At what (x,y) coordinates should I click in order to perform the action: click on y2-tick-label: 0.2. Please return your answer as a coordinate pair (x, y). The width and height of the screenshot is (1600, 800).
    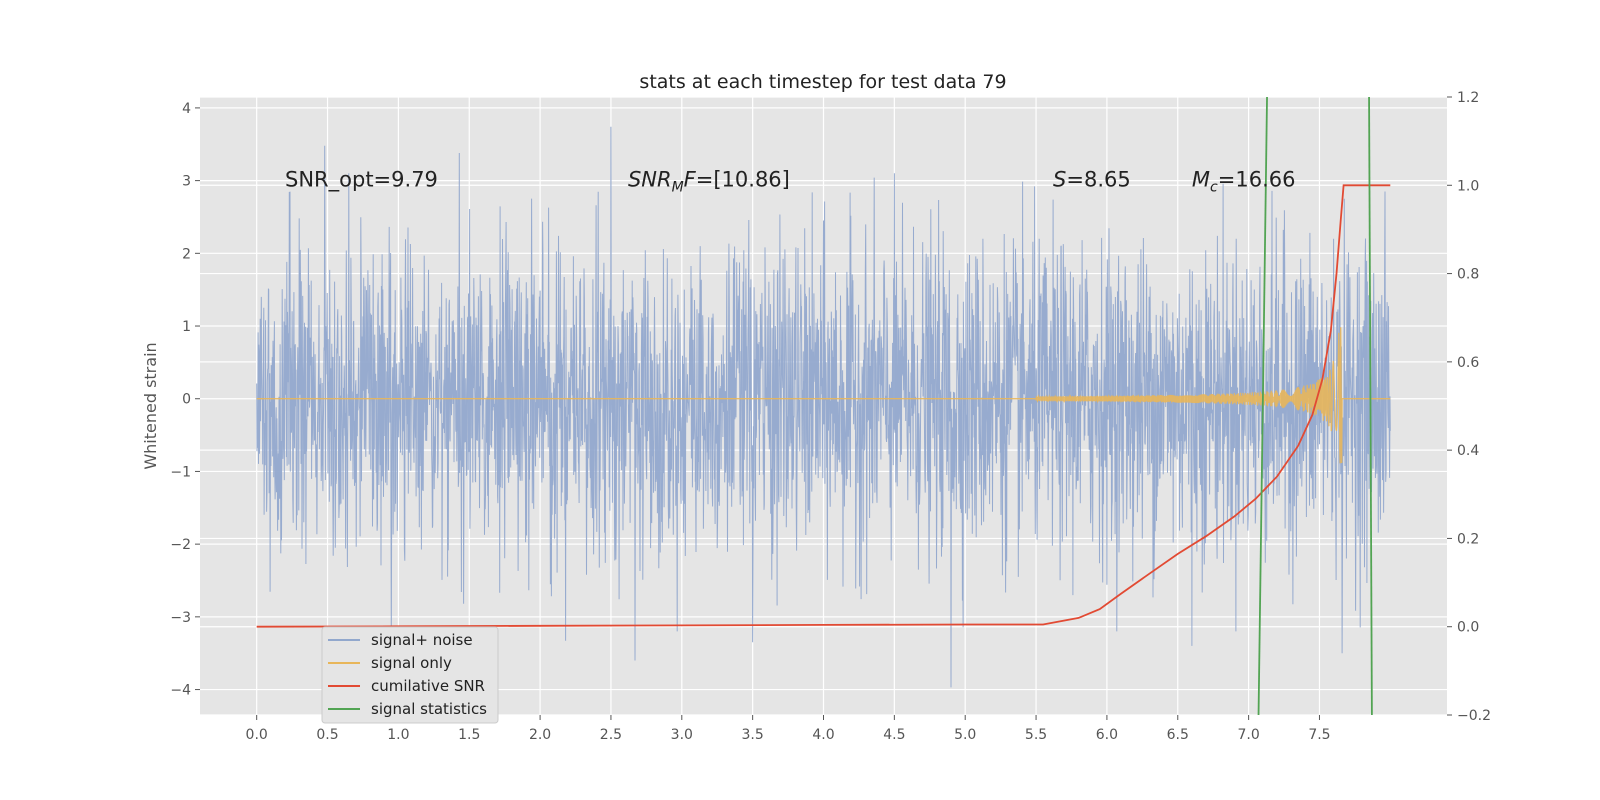
    Looking at the image, I should click on (1468, 539).